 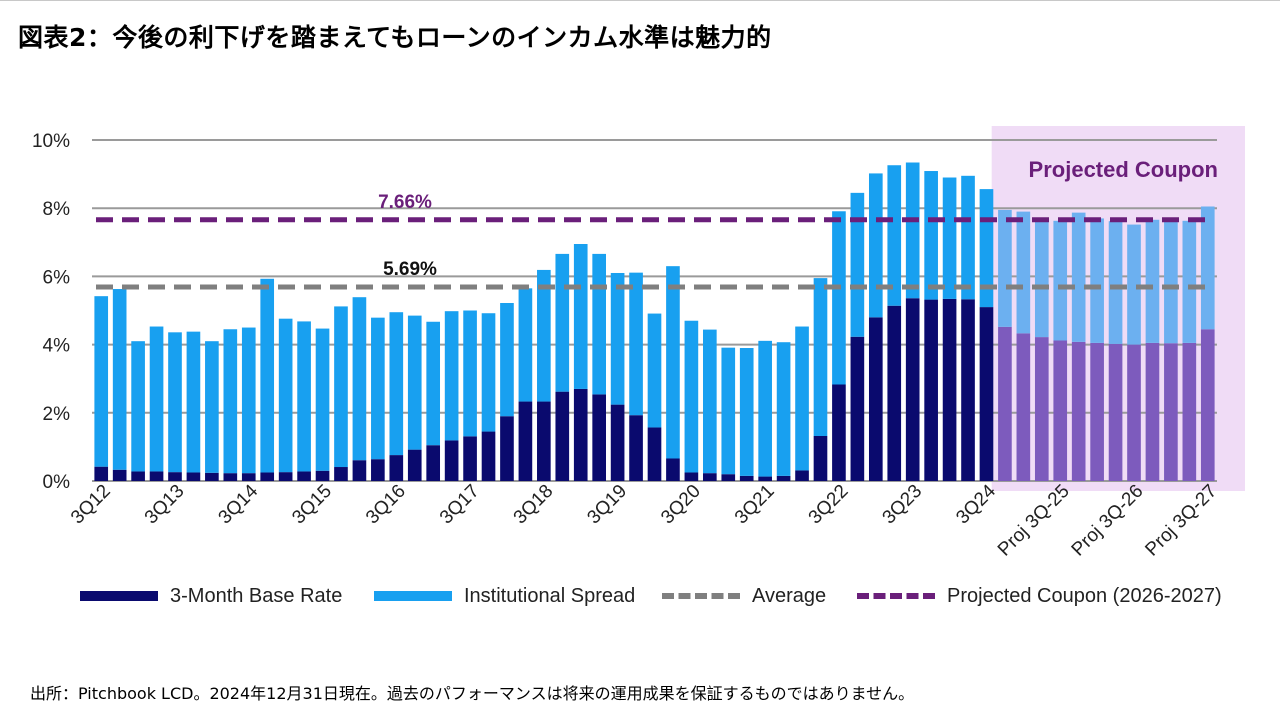 I want to click on x-tick-label: 3Q13, so click(x=165, y=505).